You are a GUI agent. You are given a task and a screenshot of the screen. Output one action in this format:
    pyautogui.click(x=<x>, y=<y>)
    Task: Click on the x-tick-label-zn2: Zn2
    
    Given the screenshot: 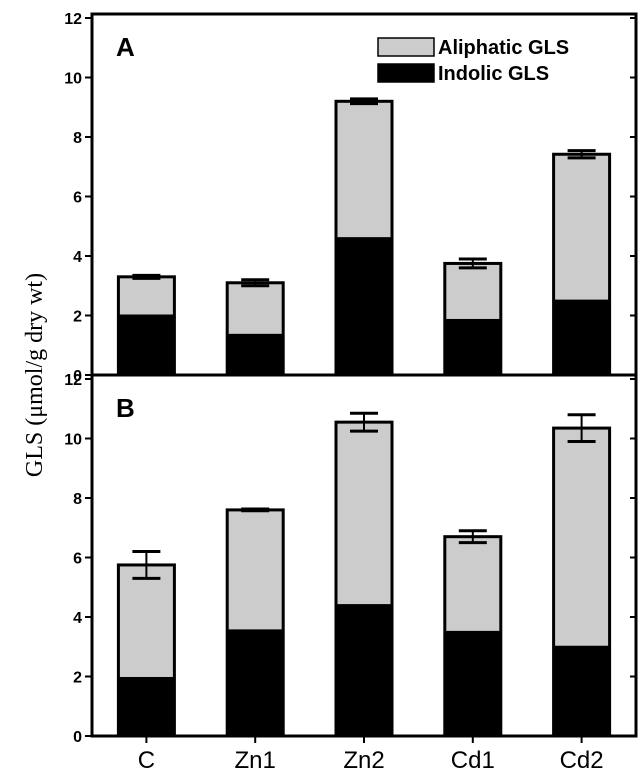 What is the action you would take?
    pyautogui.click(x=363, y=760)
    